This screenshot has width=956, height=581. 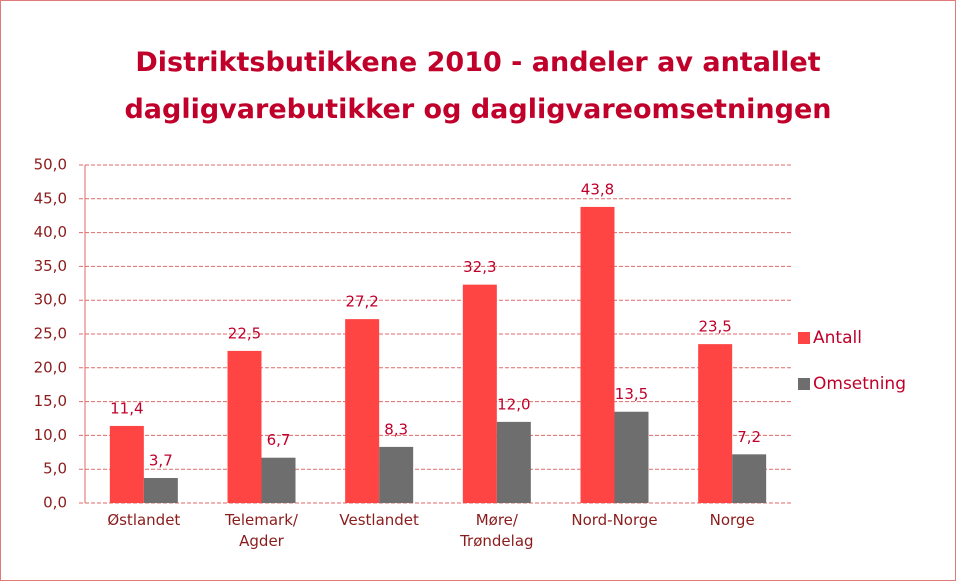 I want to click on y-tick-label: 30,0, so click(x=50, y=300).